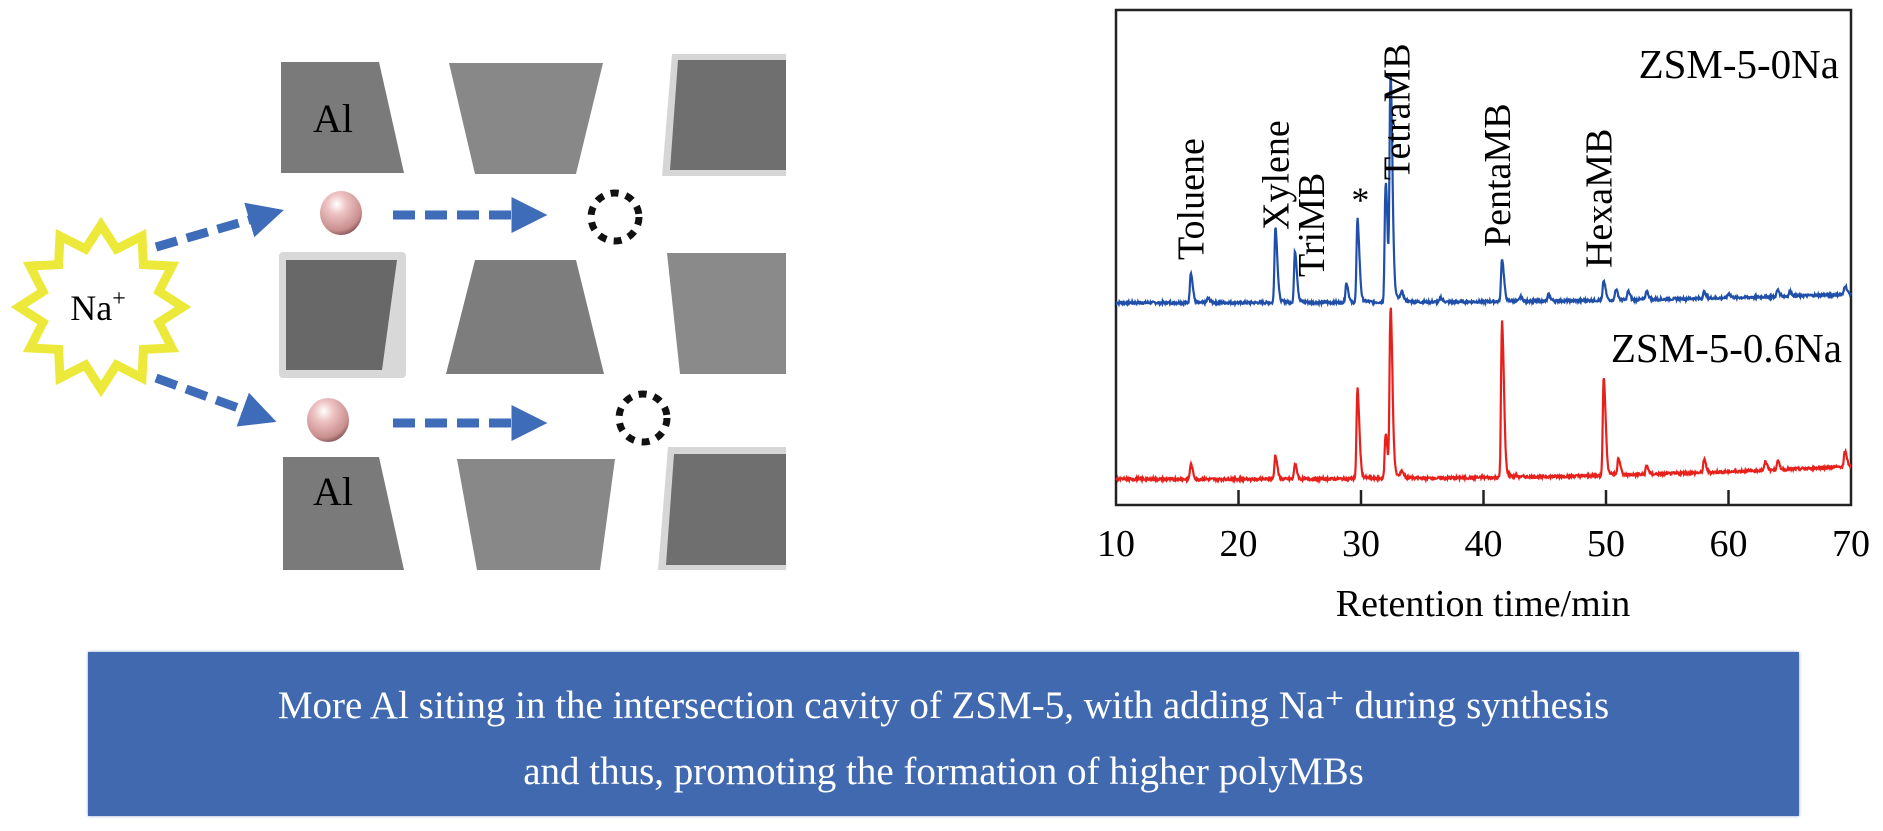  Describe the element at coordinates (1739, 64) in the screenshot. I see `series-label-0na: ZSM-5-0Na` at that location.